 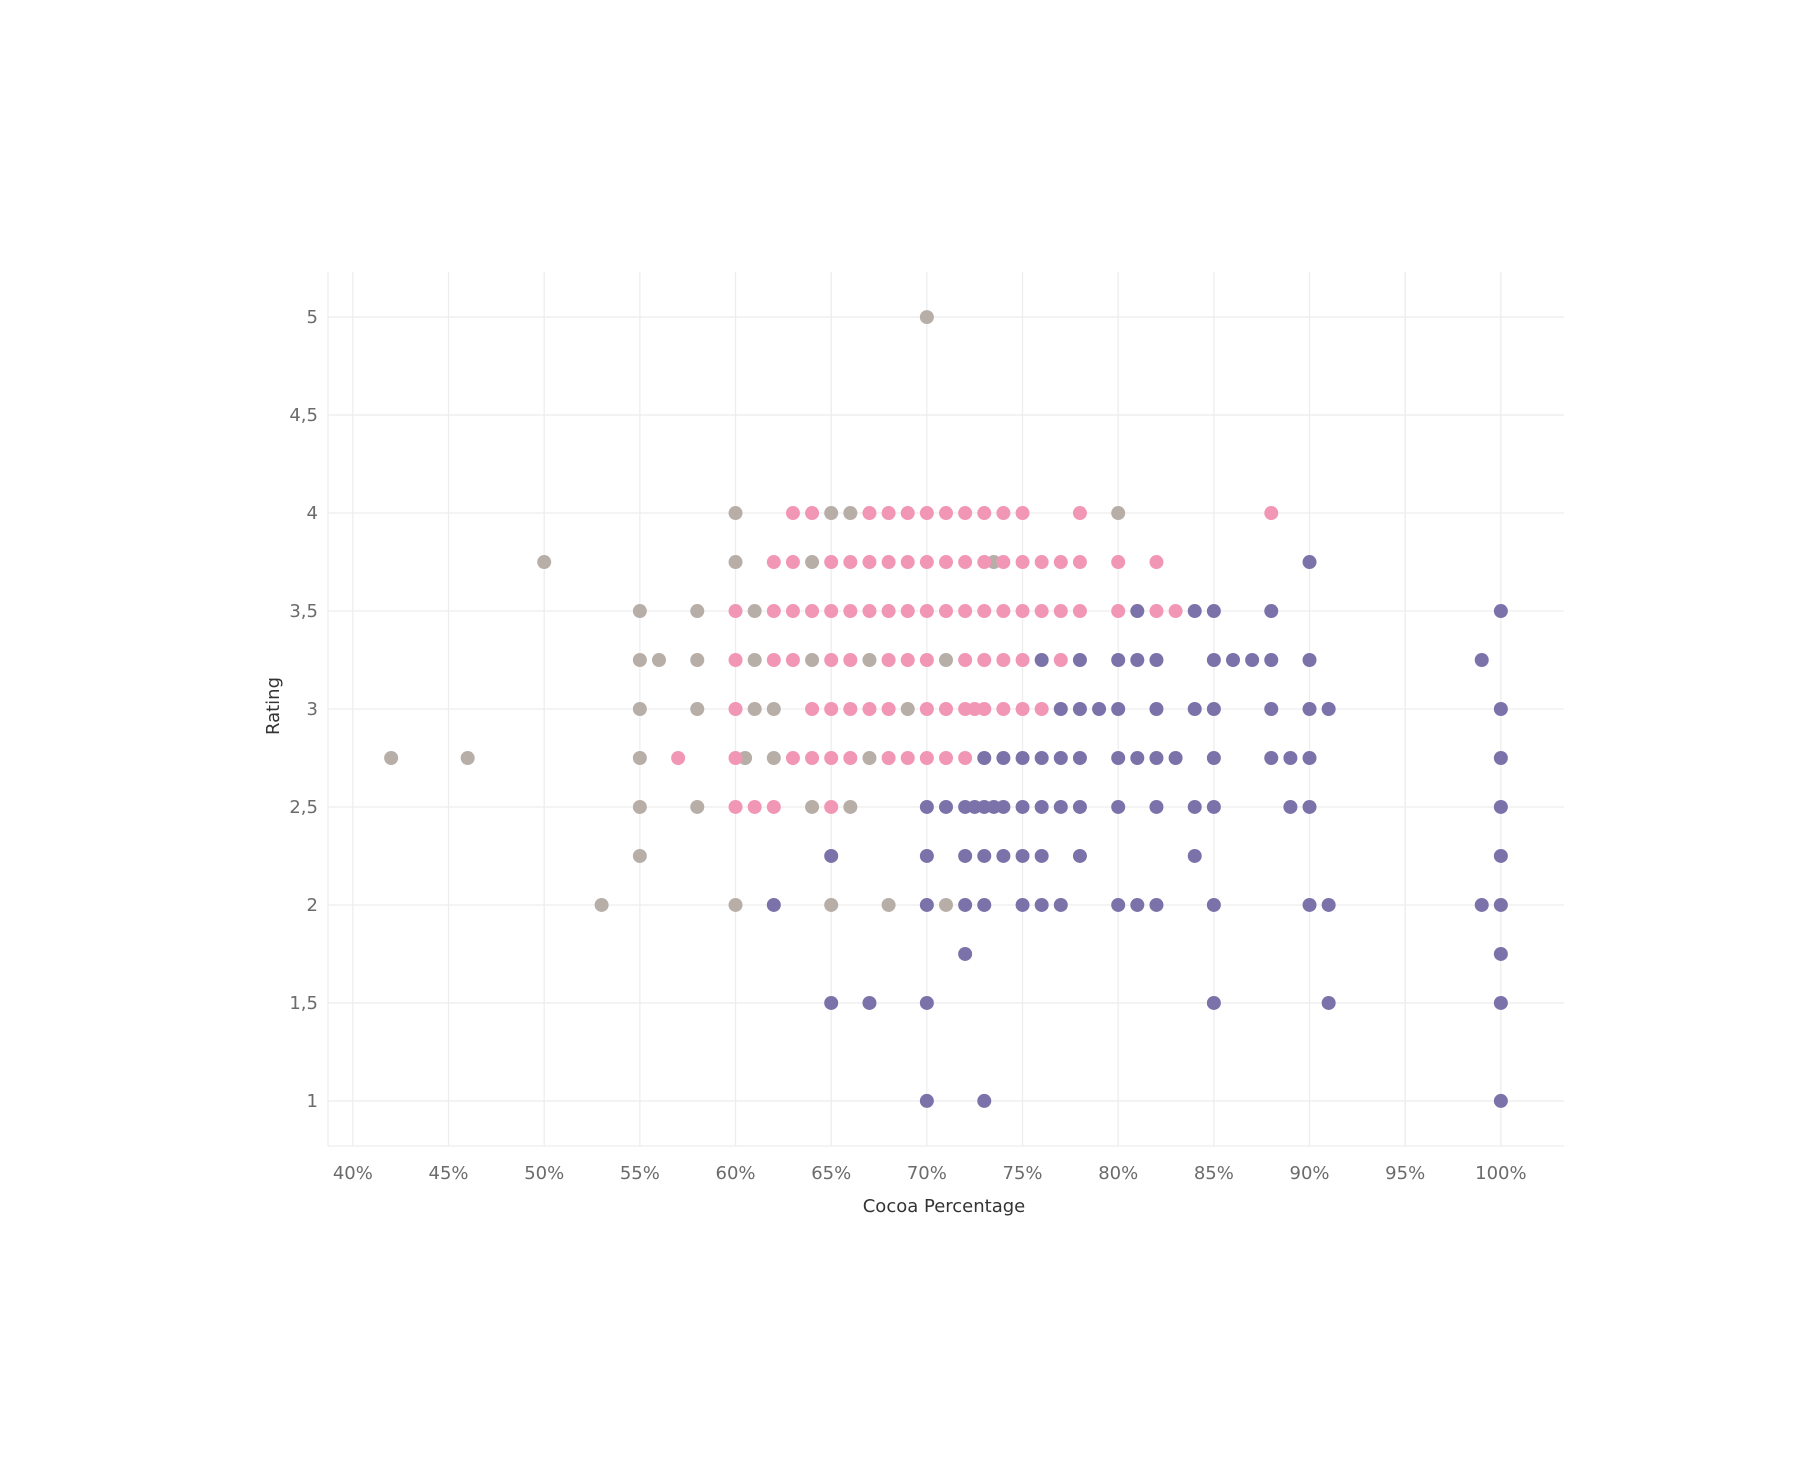 What do you see at coordinates (353, 1173) in the screenshot?
I see `x-tick-label: 40%` at bounding box center [353, 1173].